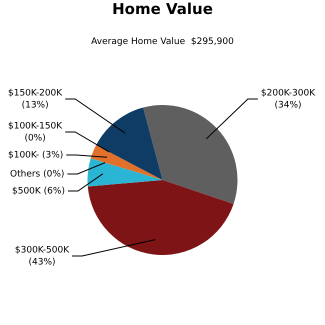  I want to click on data-label: (13%), so click(35, 105).